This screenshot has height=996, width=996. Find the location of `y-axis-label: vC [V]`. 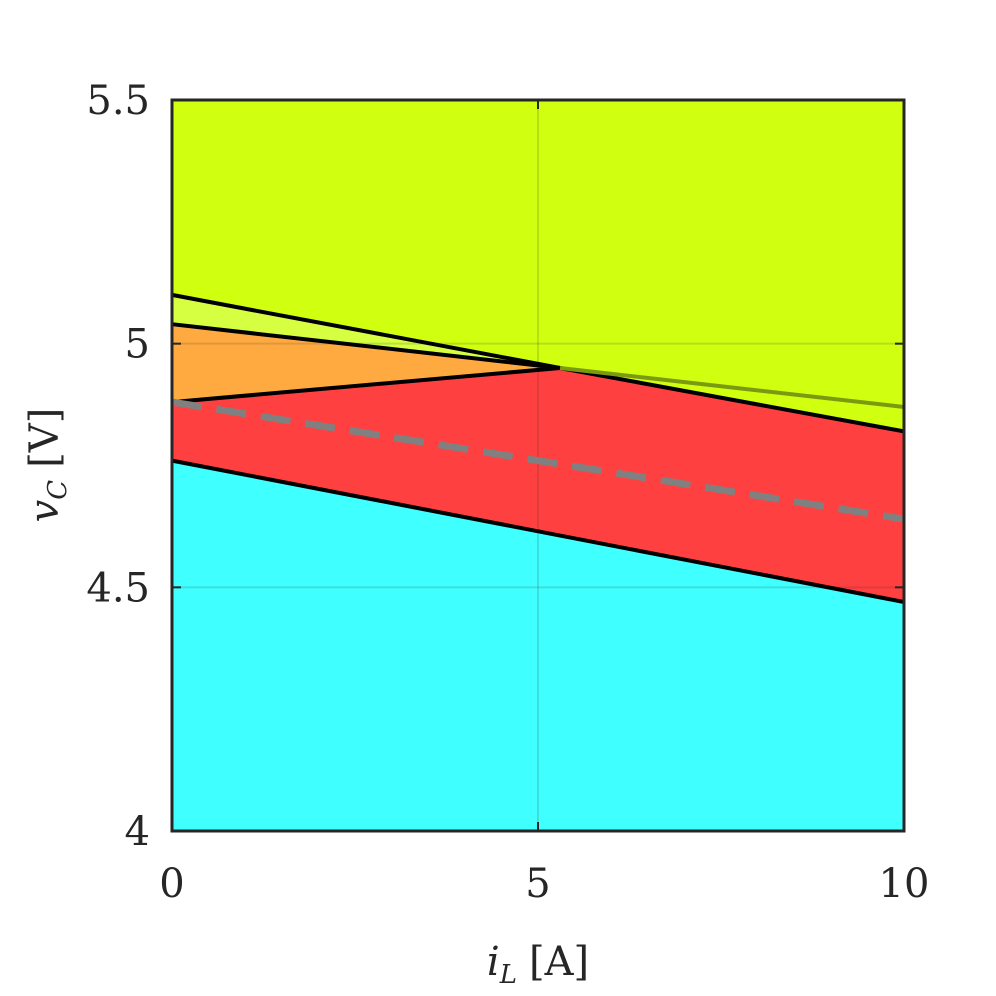

y-axis-label: vC [V] is located at coordinates (47, 465).